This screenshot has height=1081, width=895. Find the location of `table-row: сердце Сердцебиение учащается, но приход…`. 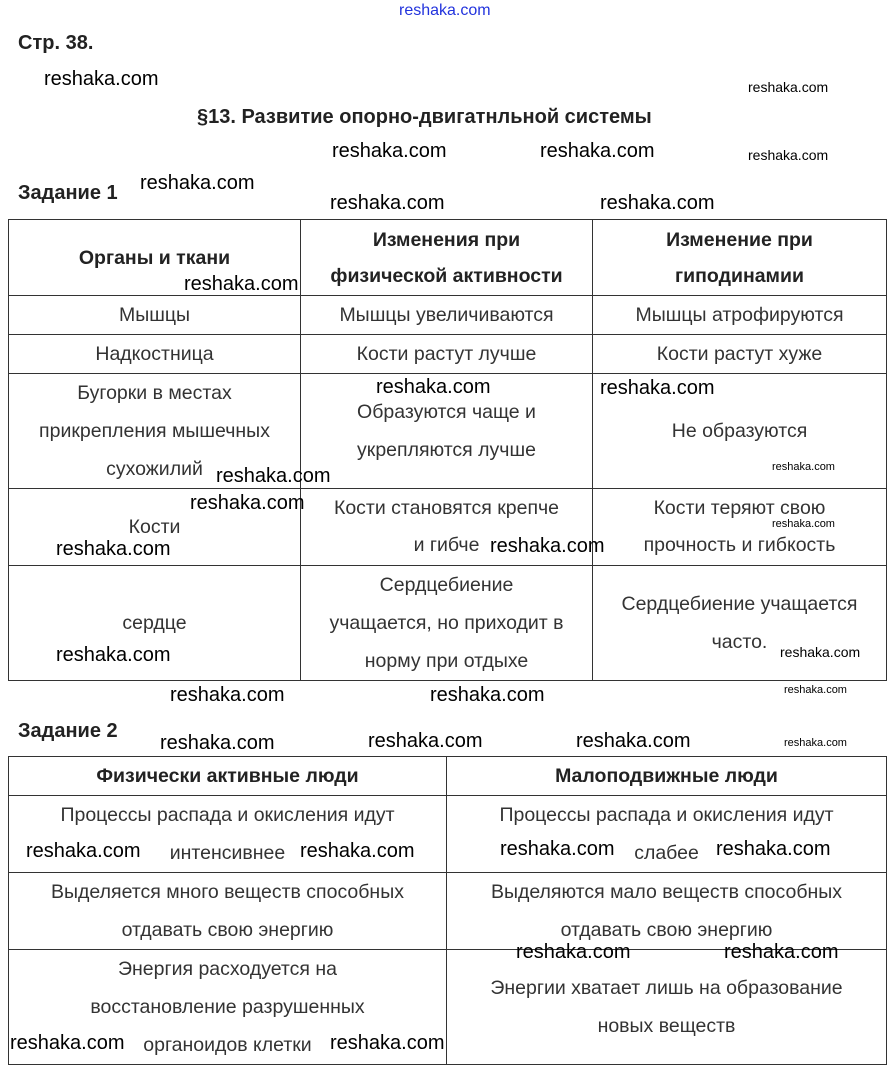

table-row: сердце Сердцебиение учащается, но приход… is located at coordinates (447, 623).